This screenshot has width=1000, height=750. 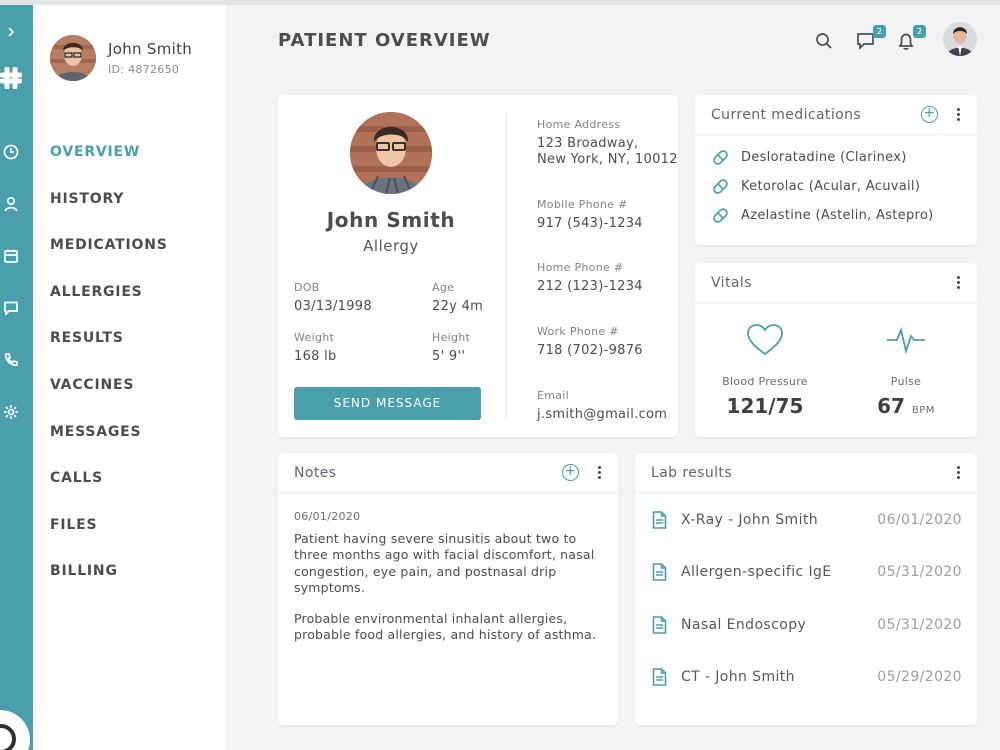 I want to click on lab-result-row: Allergen-specific IgE 05/31/2020, so click(x=807, y=572).